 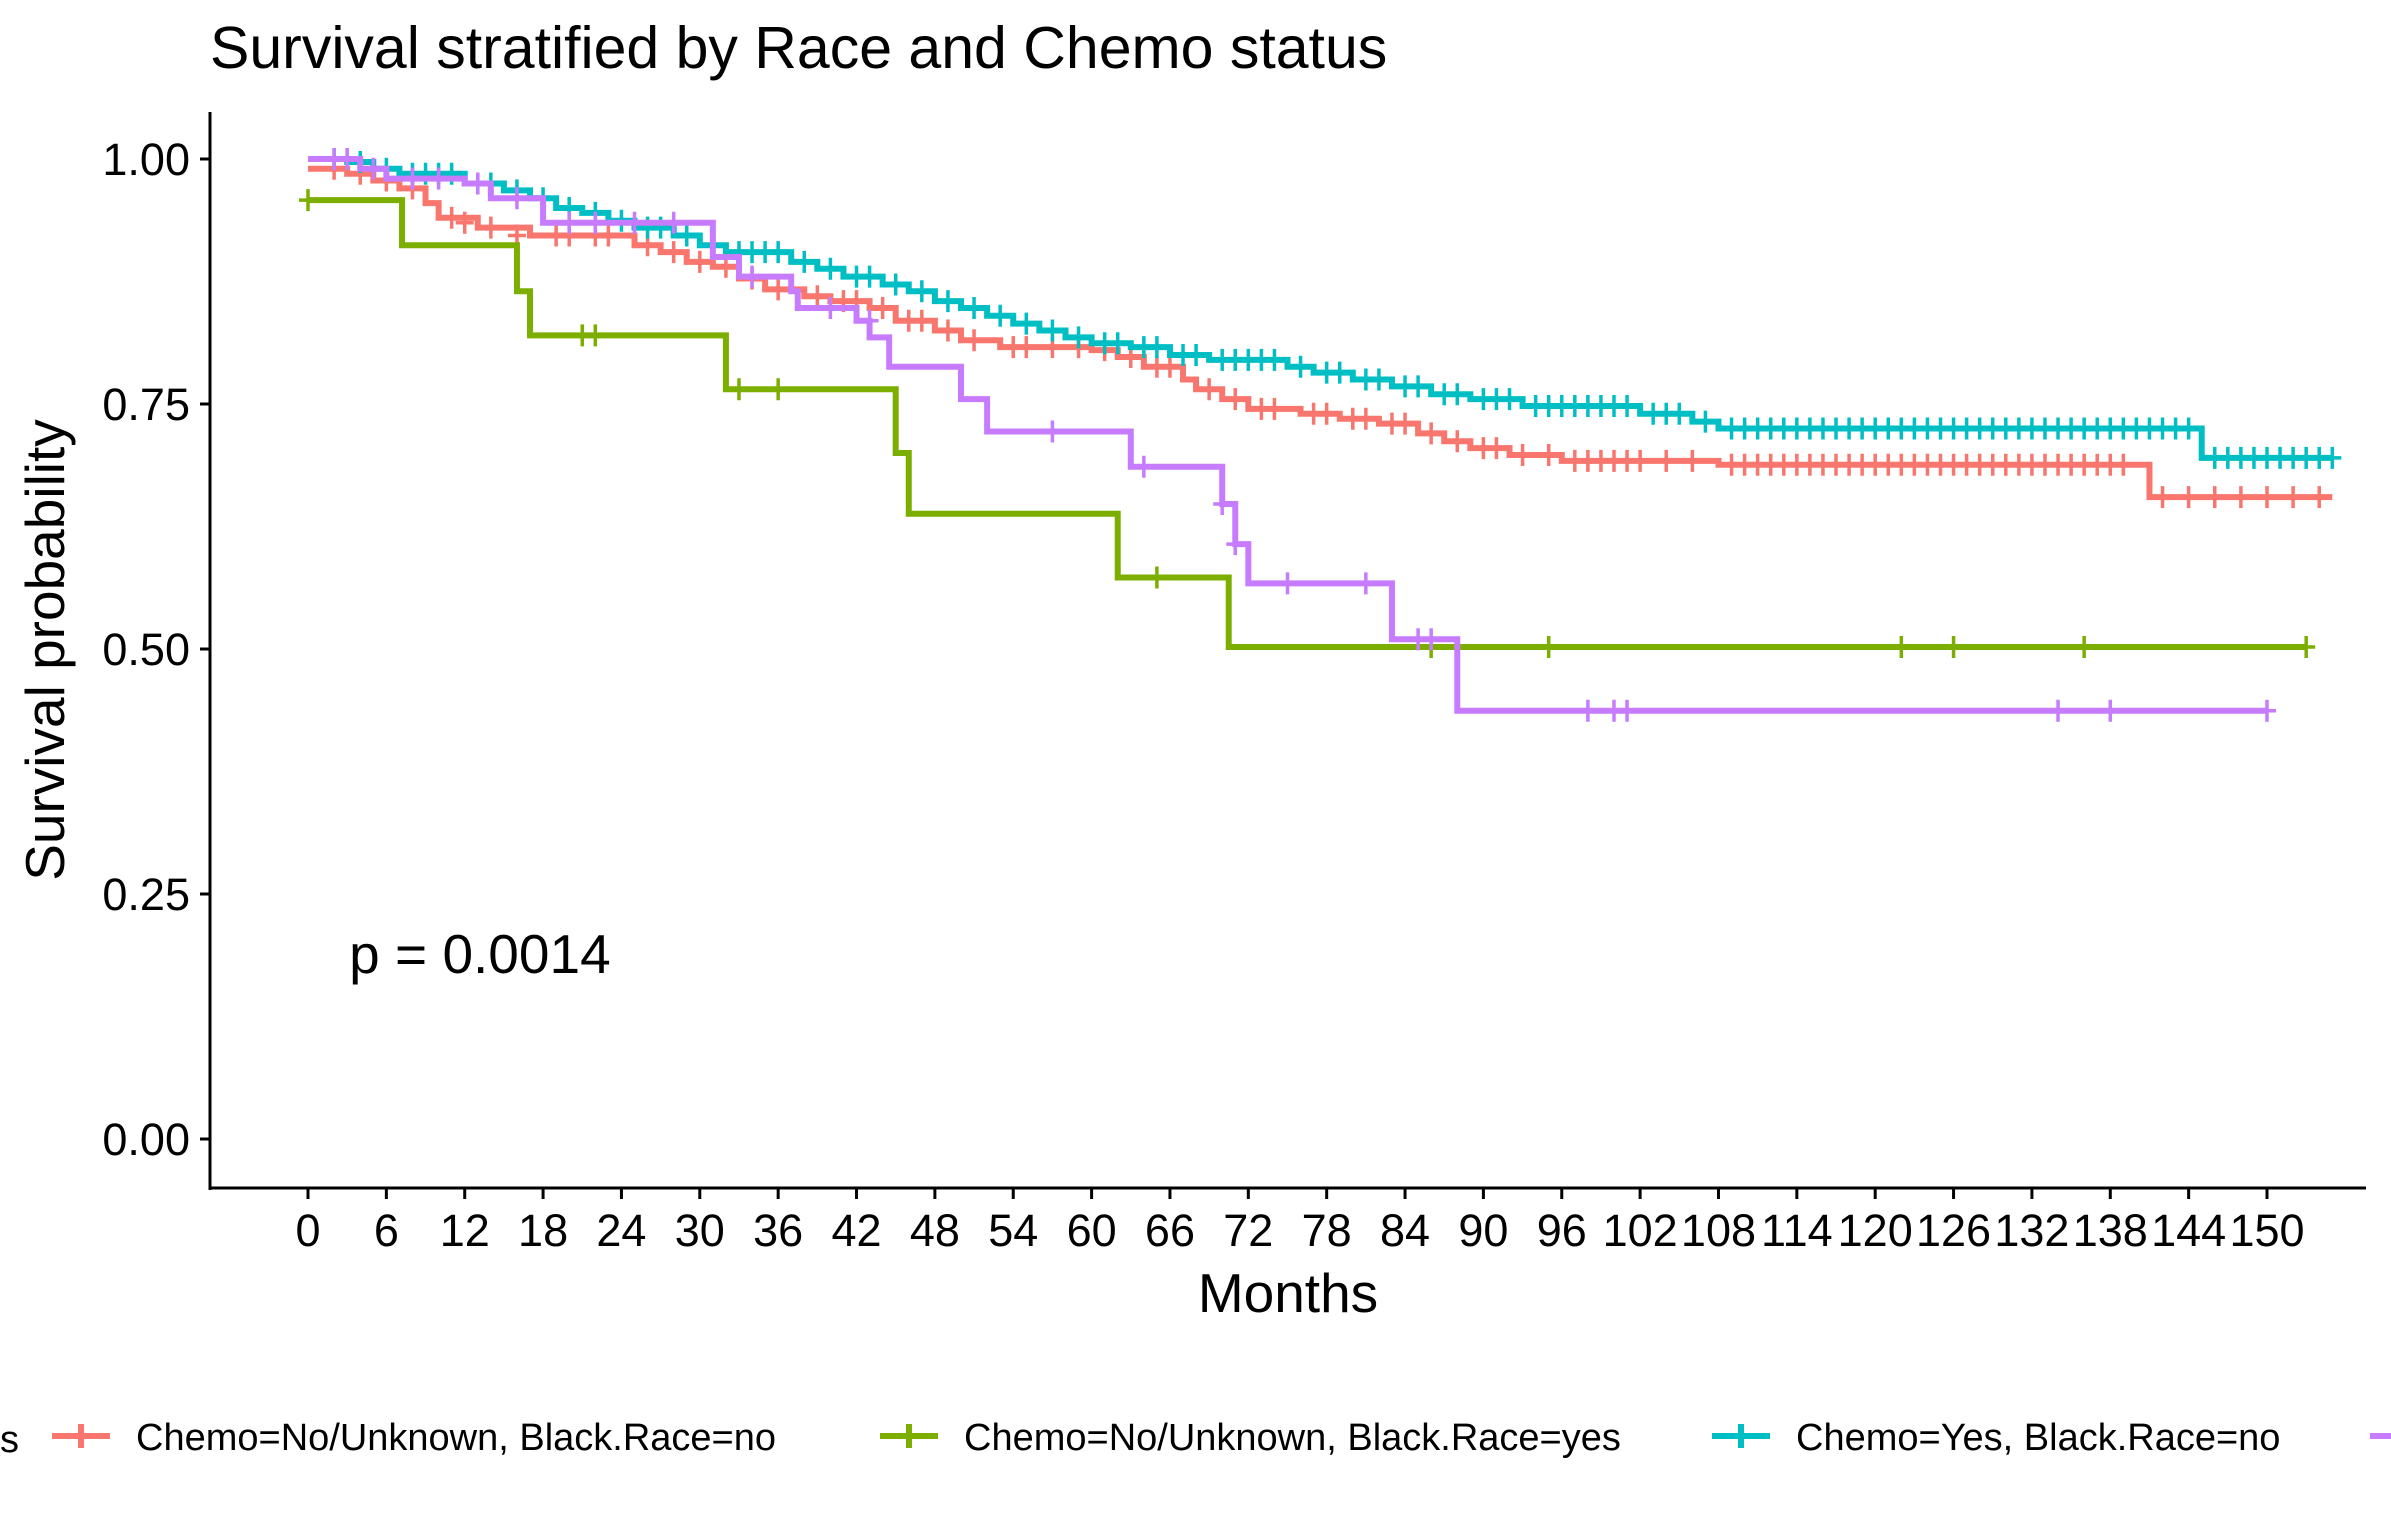 What do you see at coordinates (1013, 1230) in the screenshot?
I see `x-tick-label: 54` at bounding box center [1013, 1230].